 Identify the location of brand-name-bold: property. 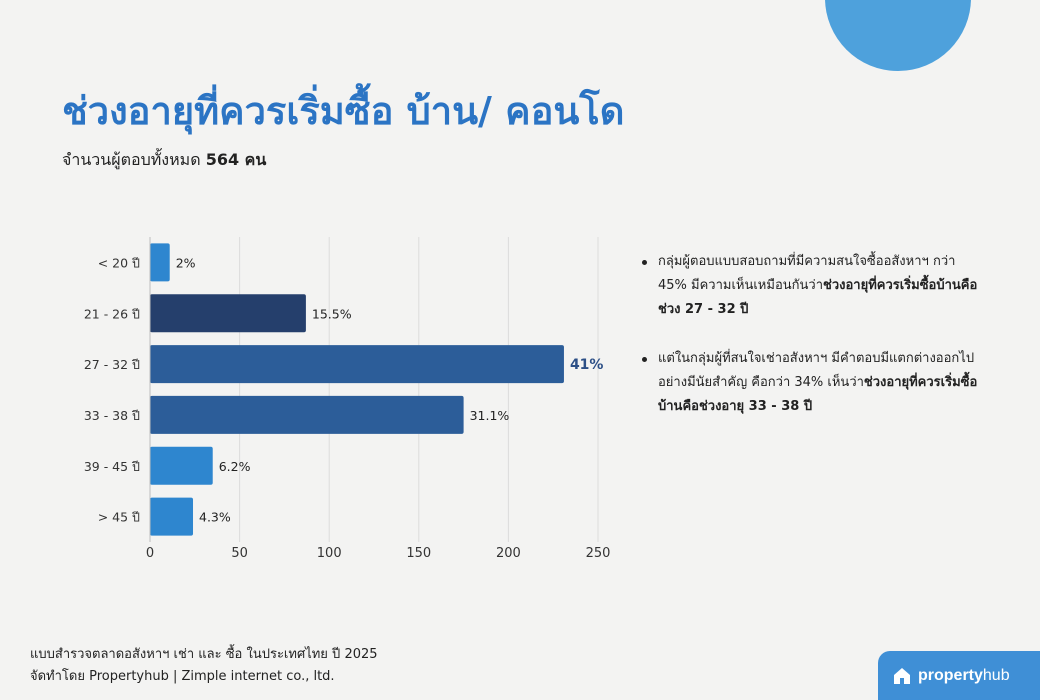
(950, 675).